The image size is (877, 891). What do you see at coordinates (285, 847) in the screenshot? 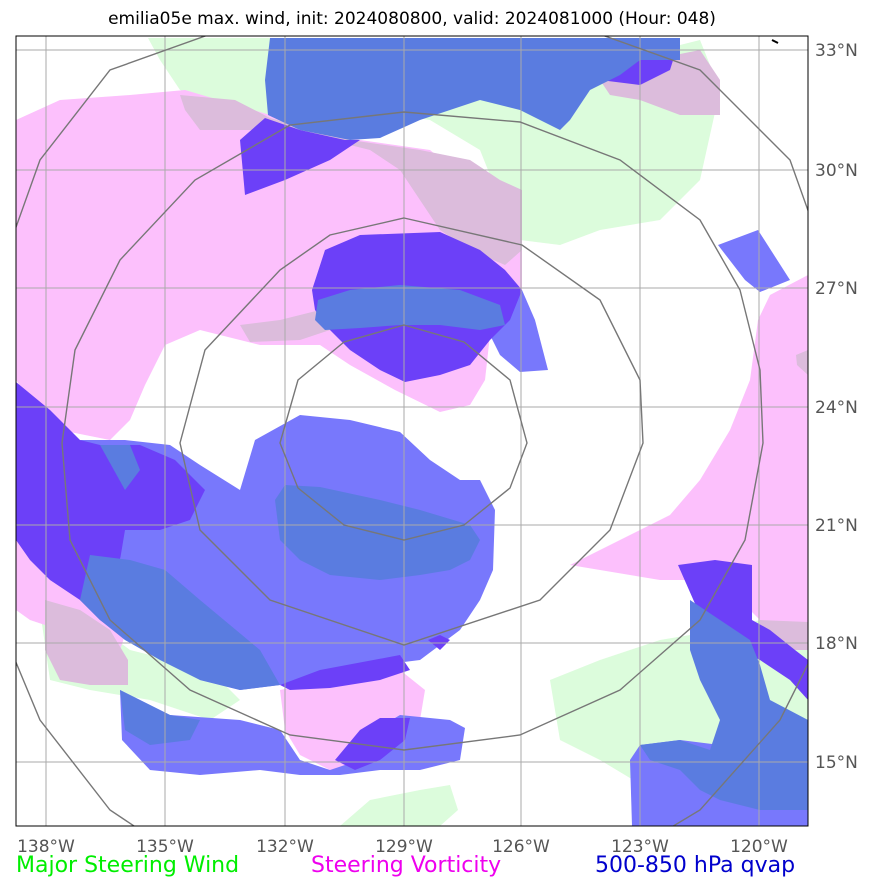
I see `lon-label: 132°W` at bounding box center [285, 847].